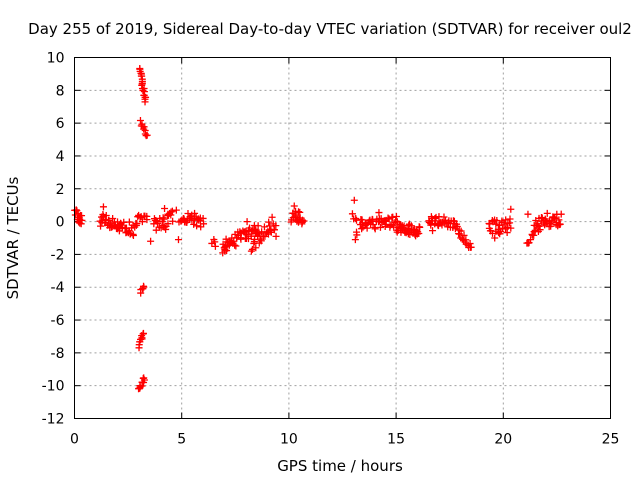  I want to click on x-tick-label: 0, so click(74, 440).